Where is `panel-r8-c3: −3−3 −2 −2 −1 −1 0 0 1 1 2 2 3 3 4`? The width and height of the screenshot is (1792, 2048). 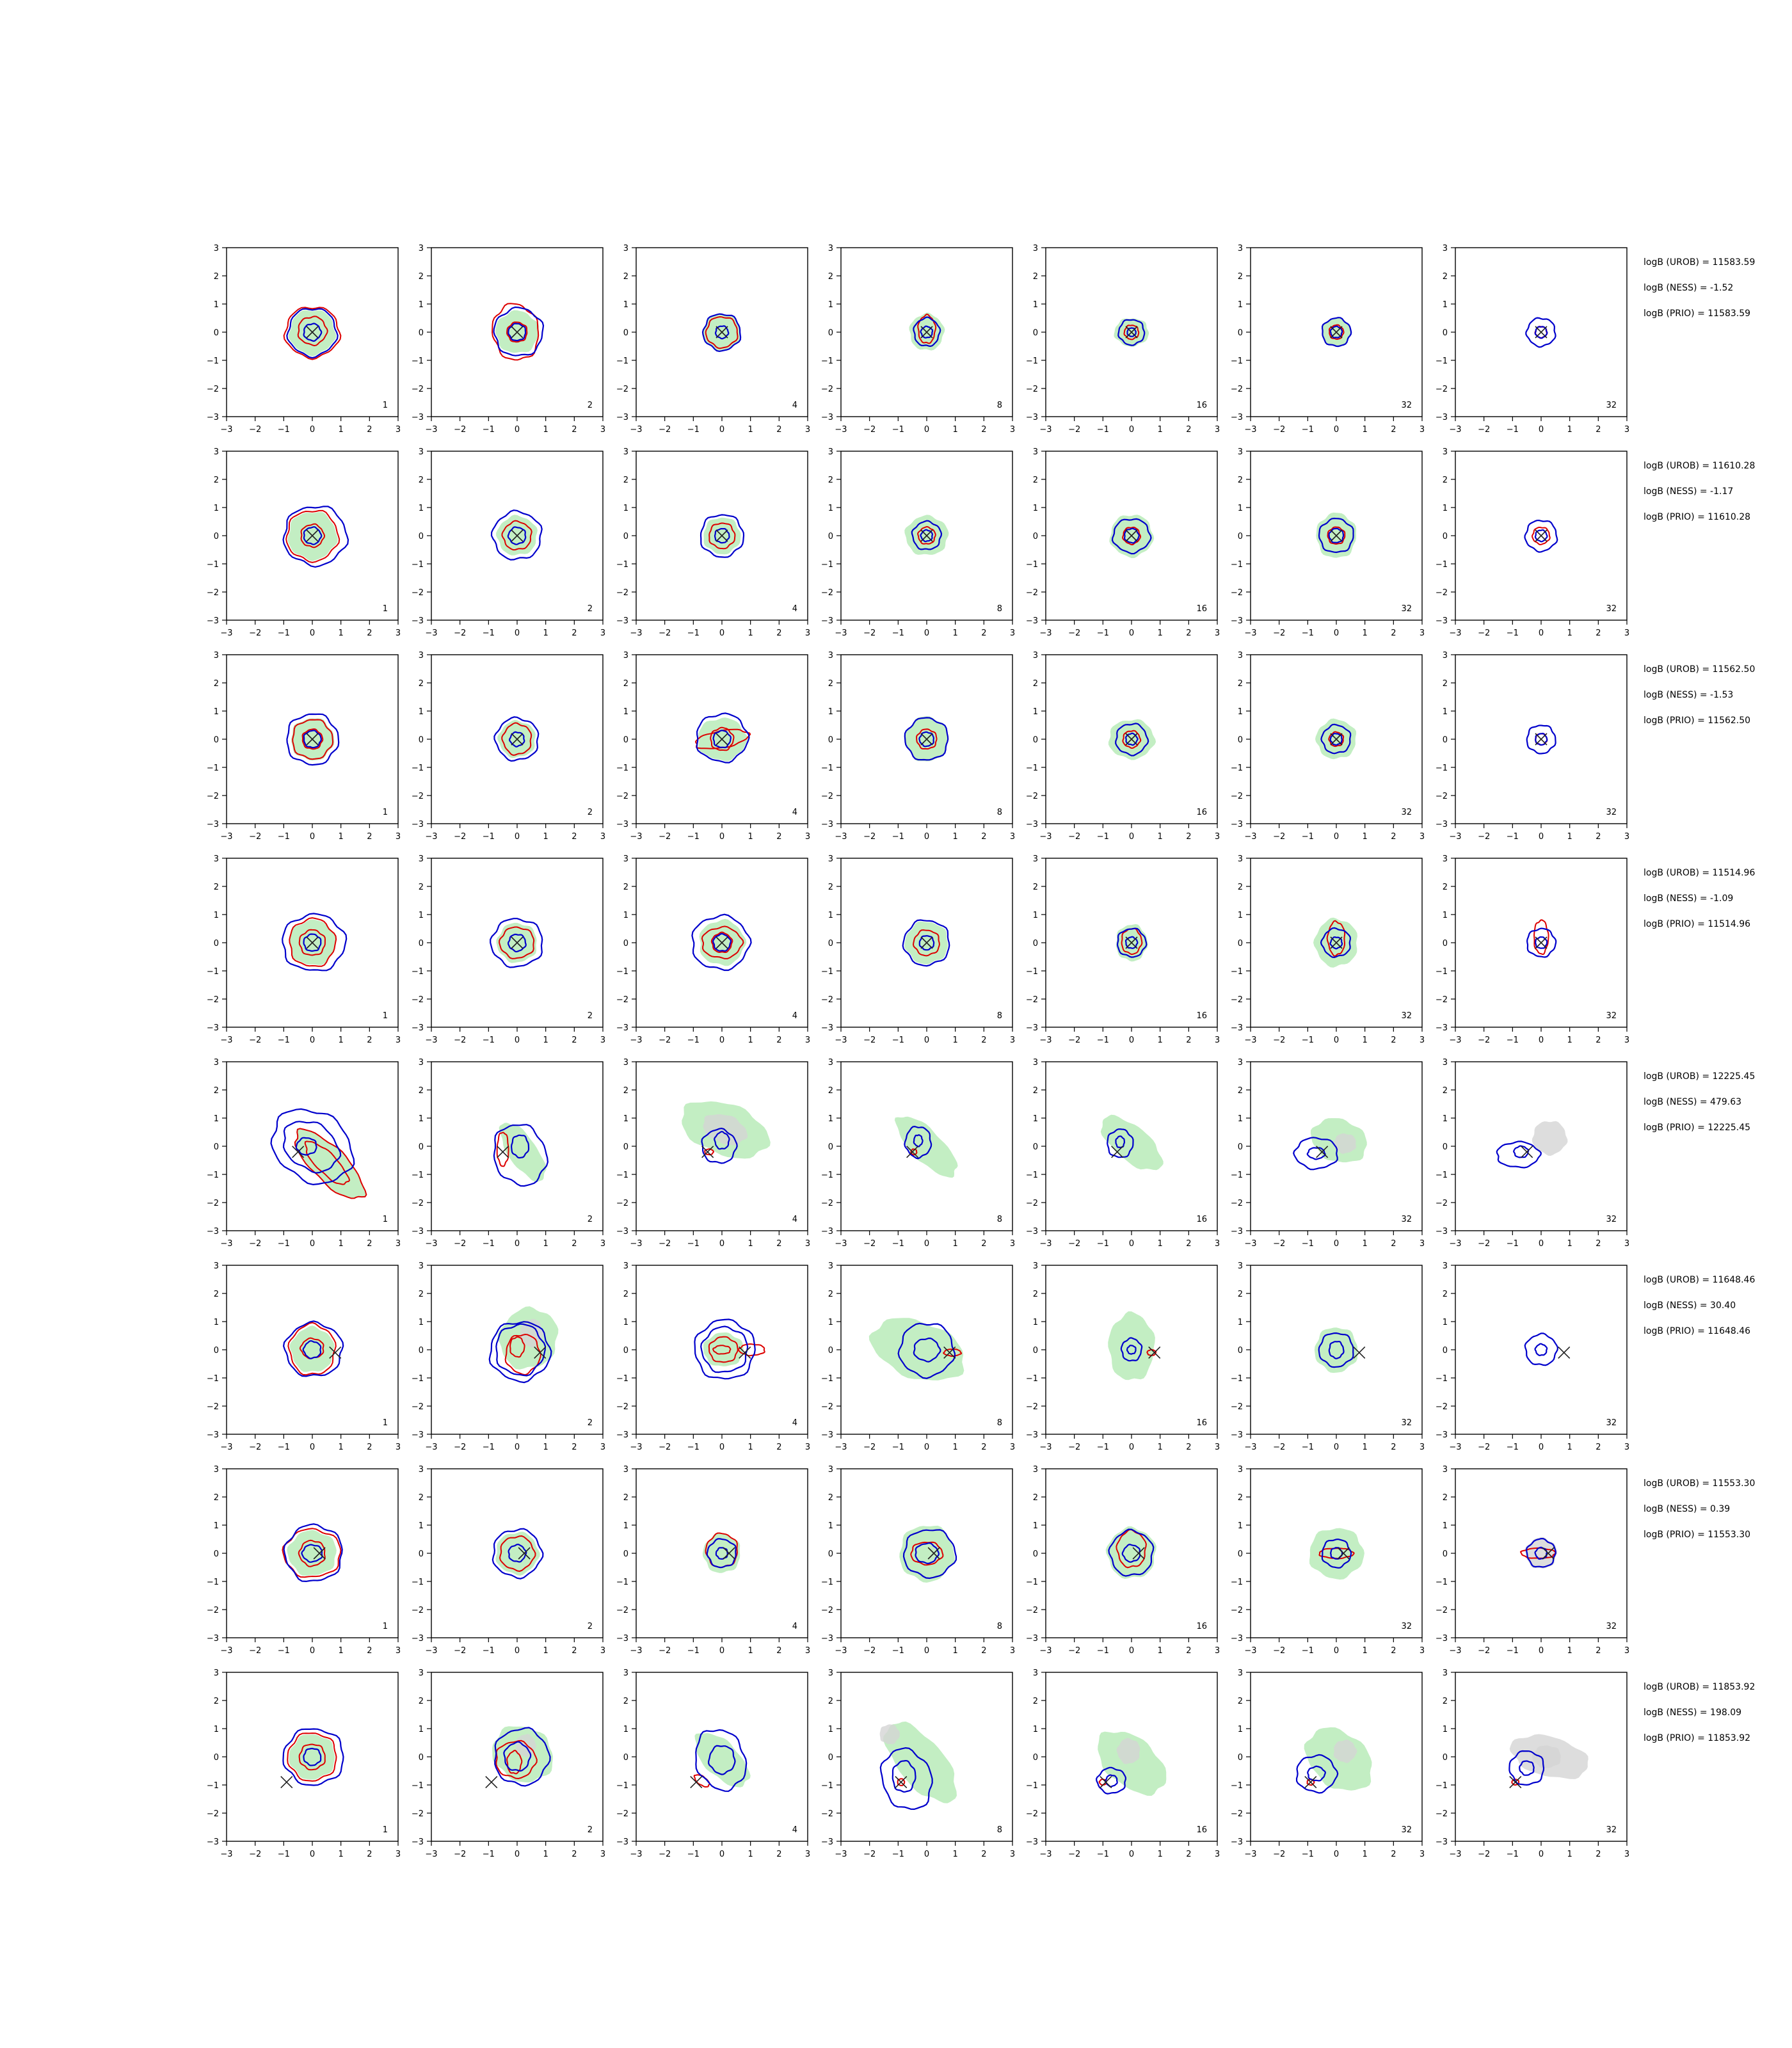
panel-r8-c3: −3−3 −2 −2 −1 −1 0 0 1 1 2 2 3 3 4 is located at coordinates (713, 1763).